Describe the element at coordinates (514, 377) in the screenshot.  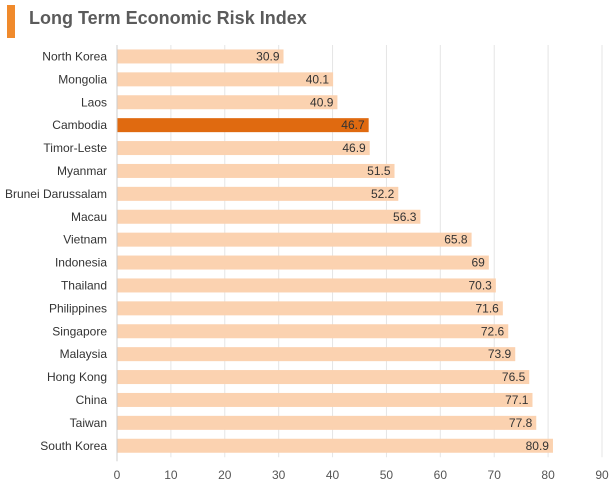
I see `data-label: 76.5` at that location.